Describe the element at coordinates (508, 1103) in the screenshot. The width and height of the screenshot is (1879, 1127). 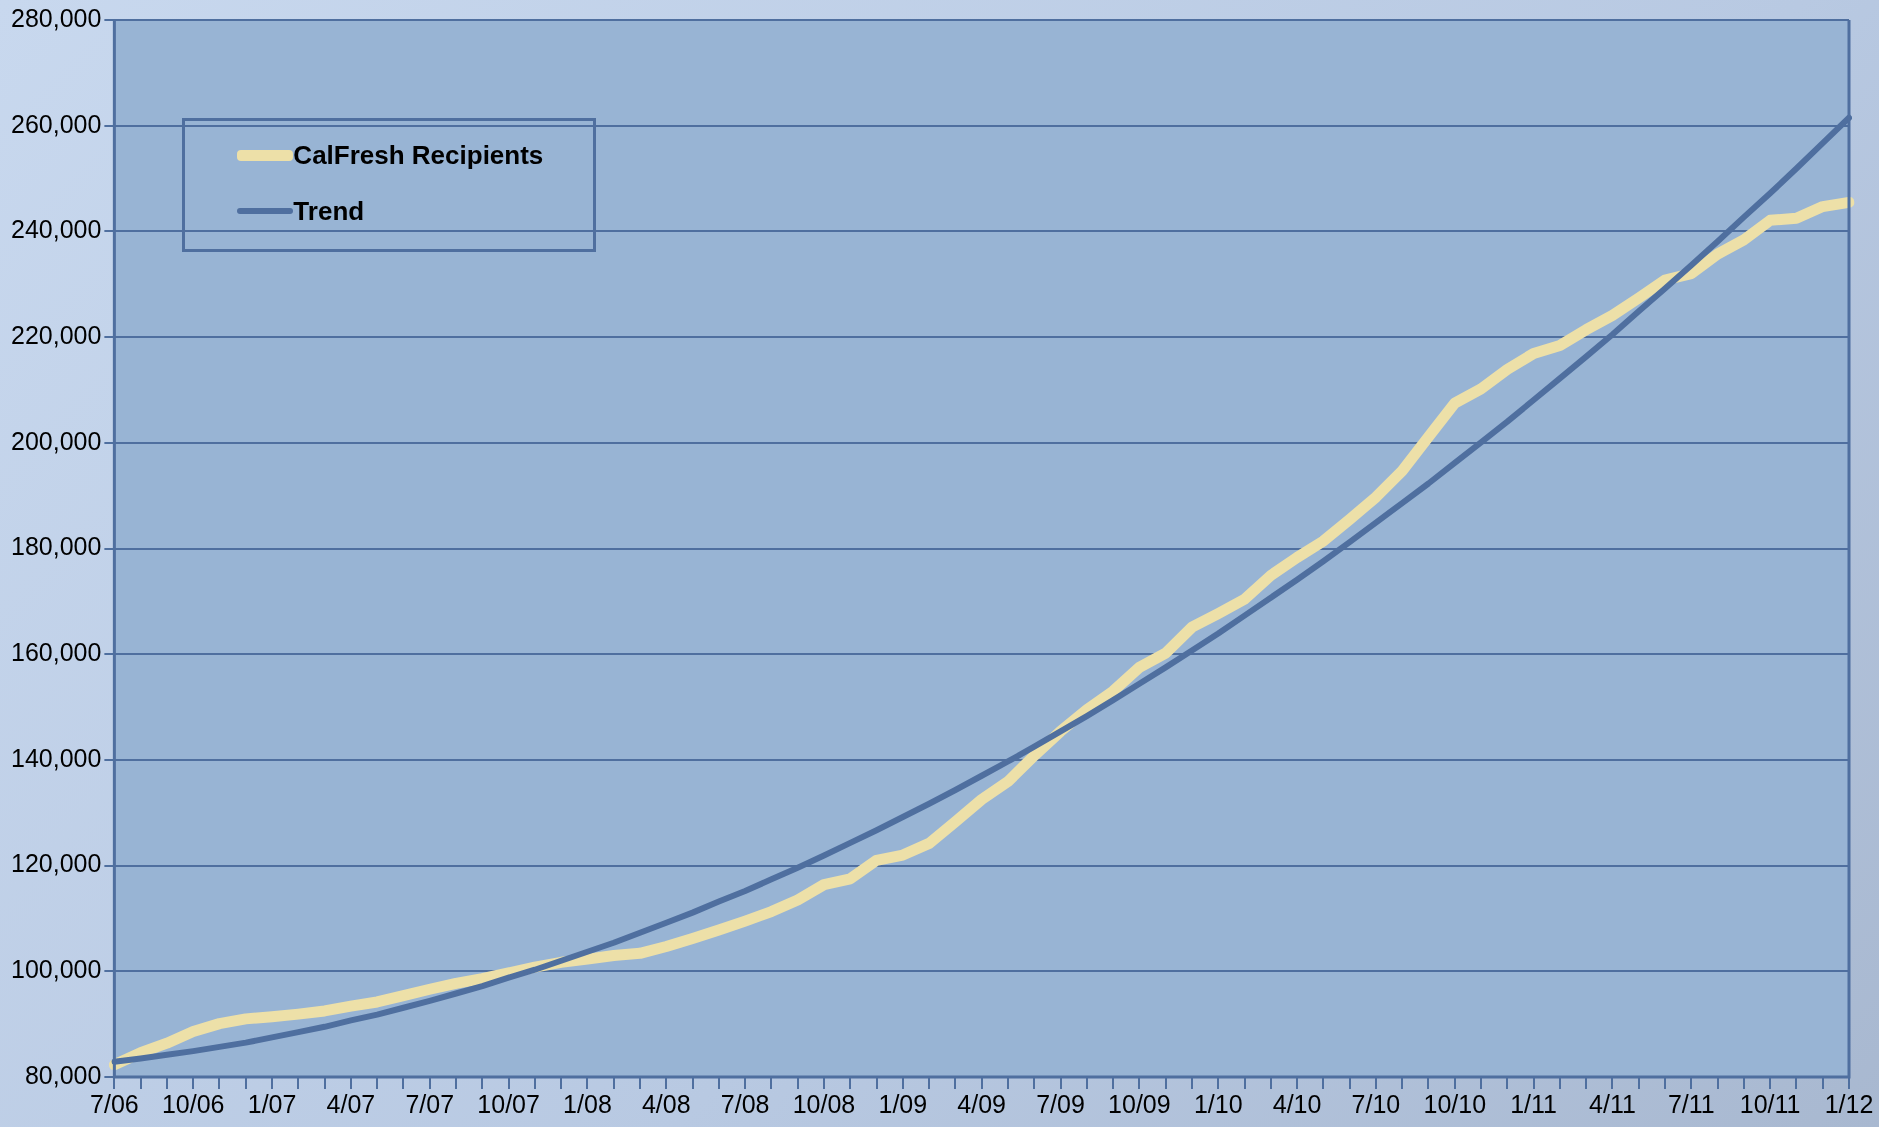
I see `x-tick-label: 10/07` at that location.